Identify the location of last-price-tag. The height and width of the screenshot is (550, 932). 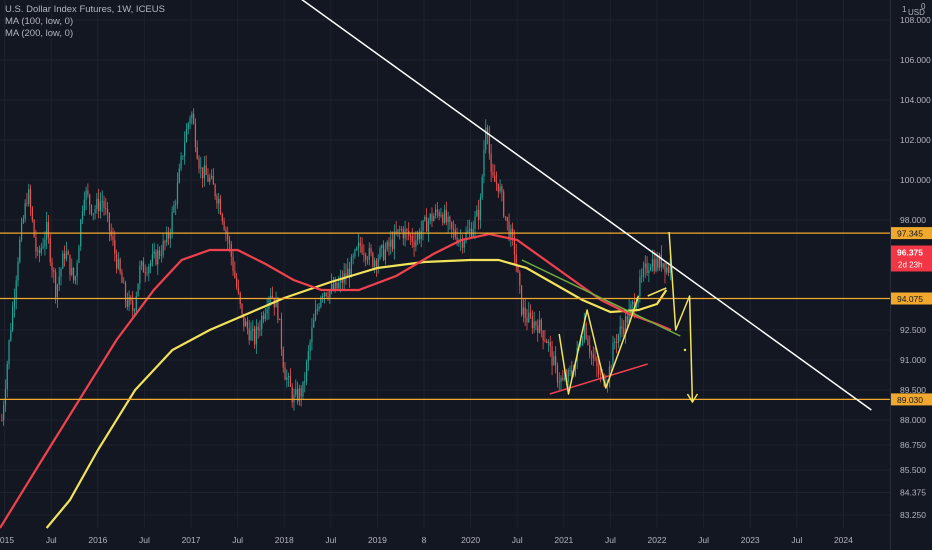
(911, 258).